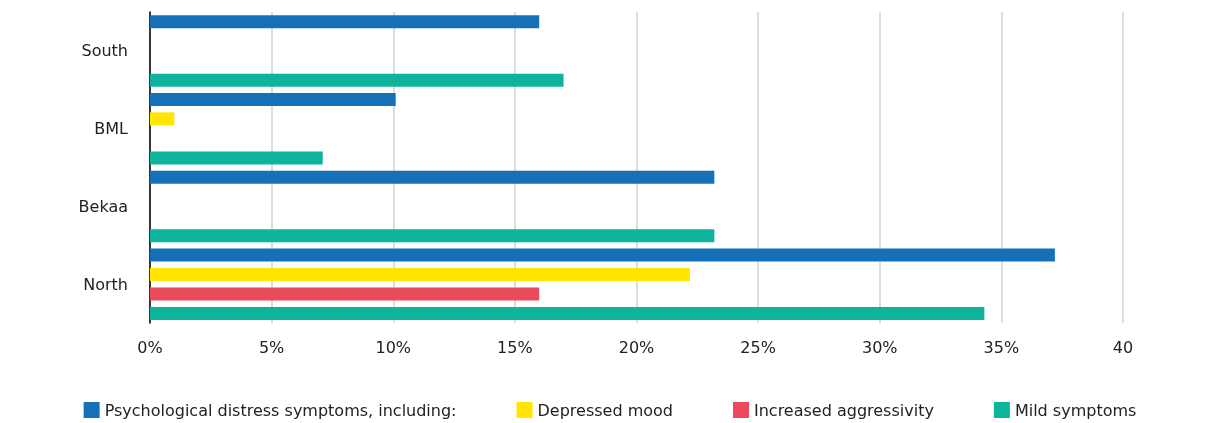  I want to click on legend-label: Increased aggressivity, so click(843, 410).